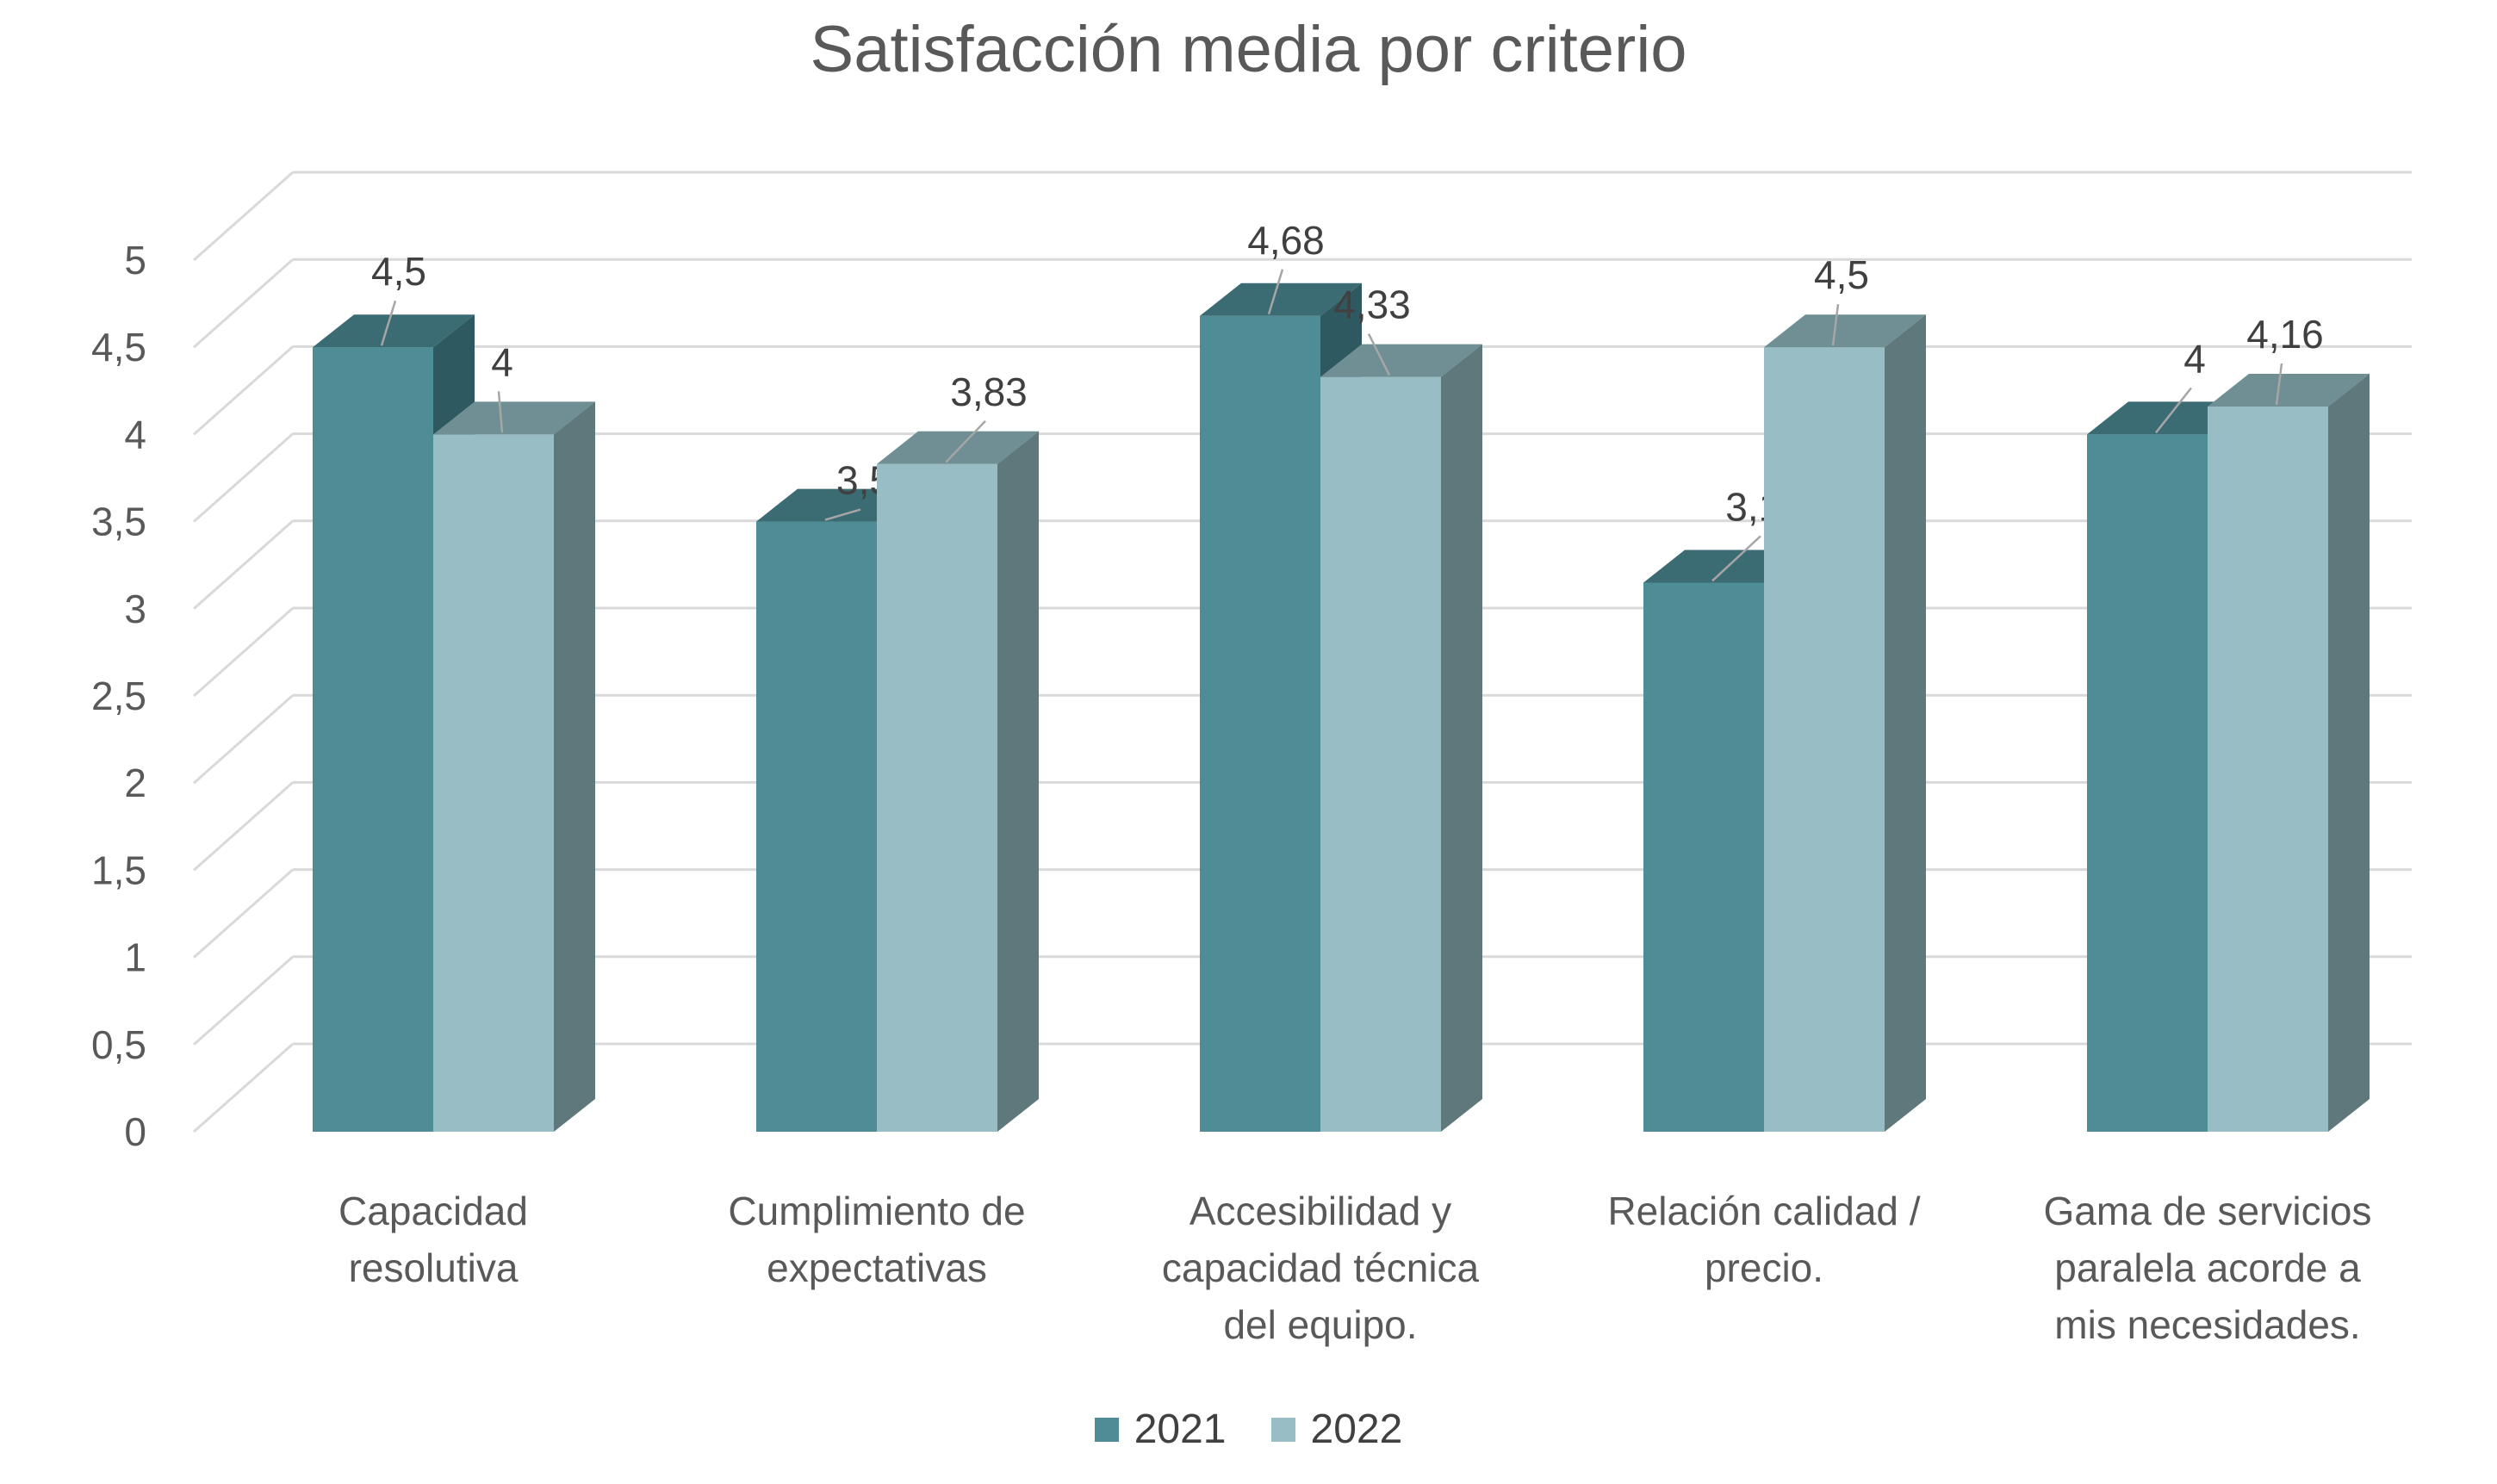  I want to click on y-tick-label: 0,5, so click(119, 1044).